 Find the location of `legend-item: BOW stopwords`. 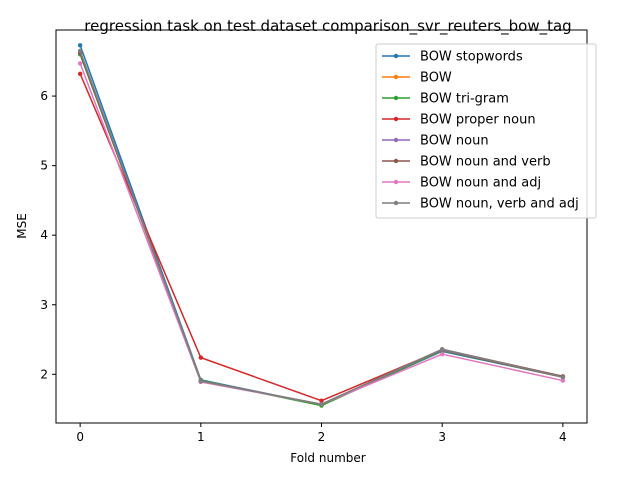

legend-item: BOW stopwords is located at coordinates (452, 57).